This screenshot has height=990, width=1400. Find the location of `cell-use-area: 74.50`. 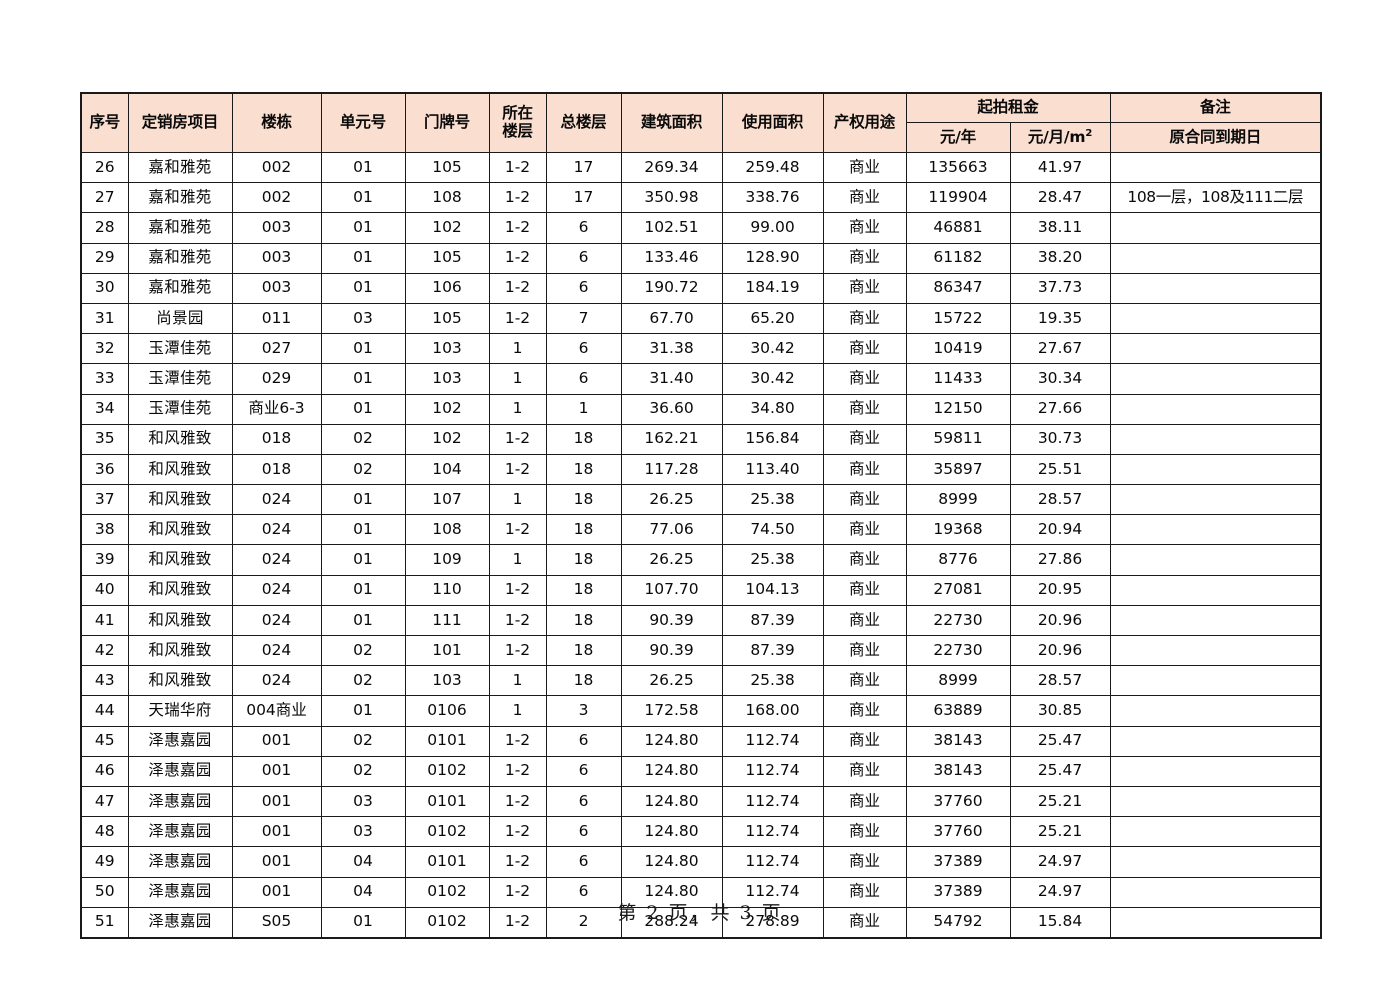

cell-use-area: 74.50 is located at coordinates (772, 530).